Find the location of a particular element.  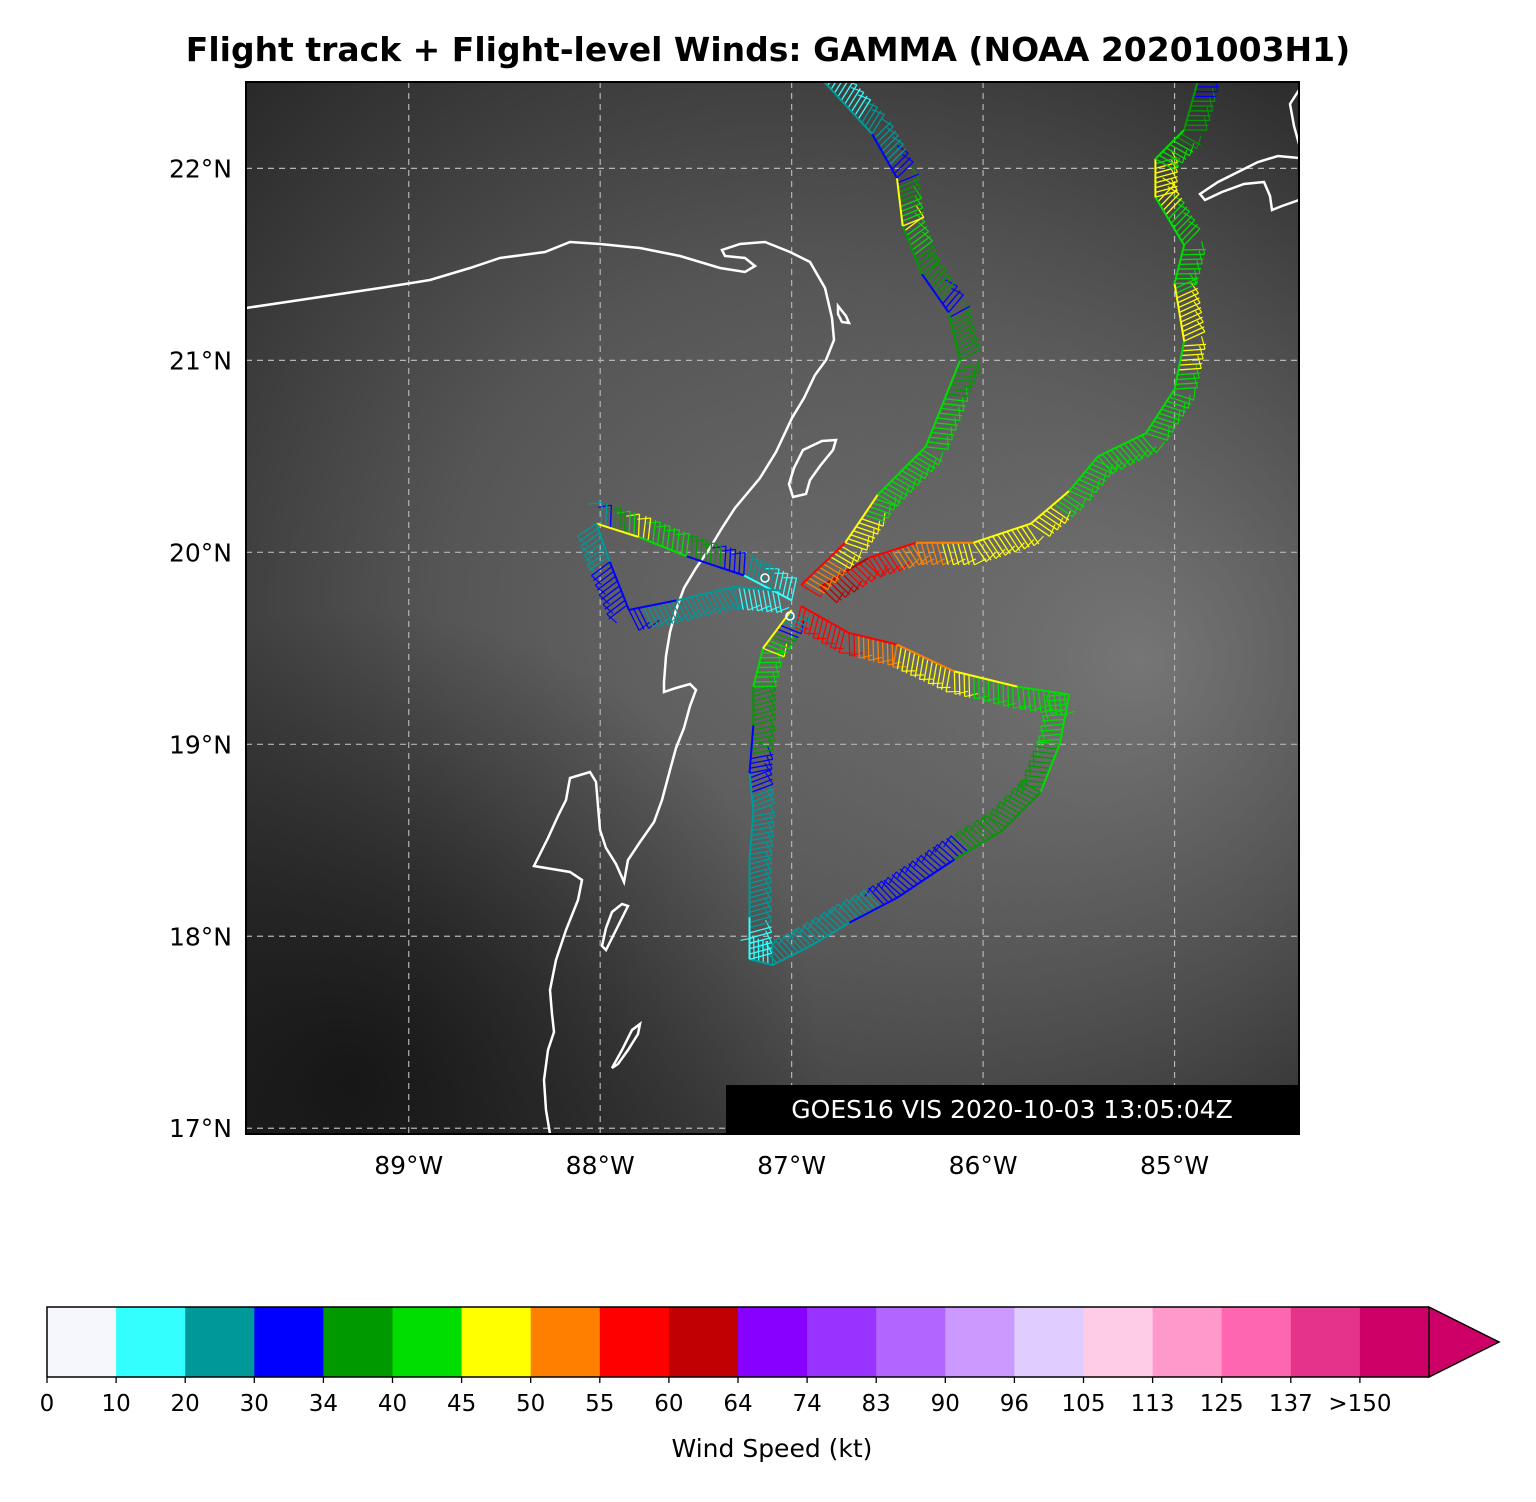

coastline-islet is located at coordinates (844, 313).